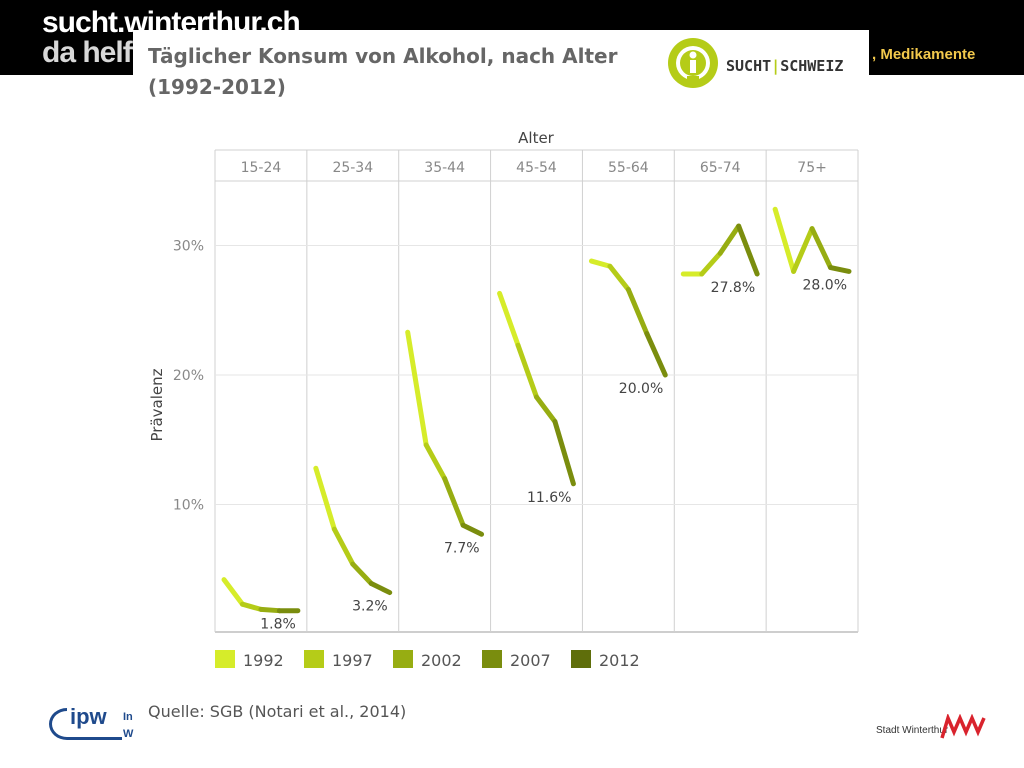 The width and height of the screenshot is (1024, 768). Describe the element at coordinates (444, 168) in the screenshot. I see `panel-header-label: 35-44` at that location.